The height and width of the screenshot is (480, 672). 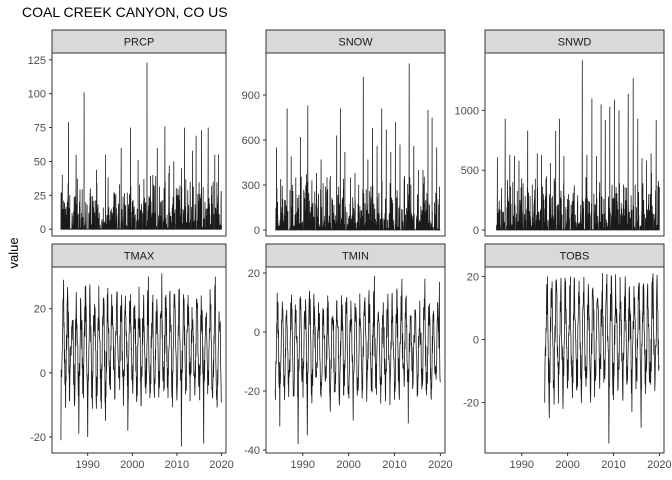 I want to click on x-tick-label-tmax: 2020, so click(x=221, y=465).